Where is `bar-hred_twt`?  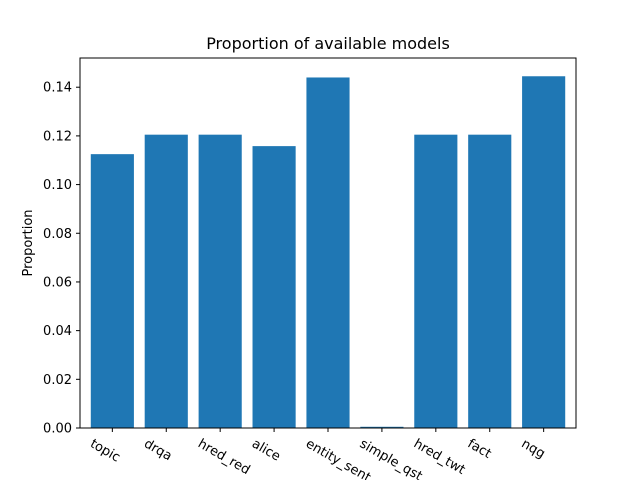
bar-hred_twt is located at coordinates (436, 281).